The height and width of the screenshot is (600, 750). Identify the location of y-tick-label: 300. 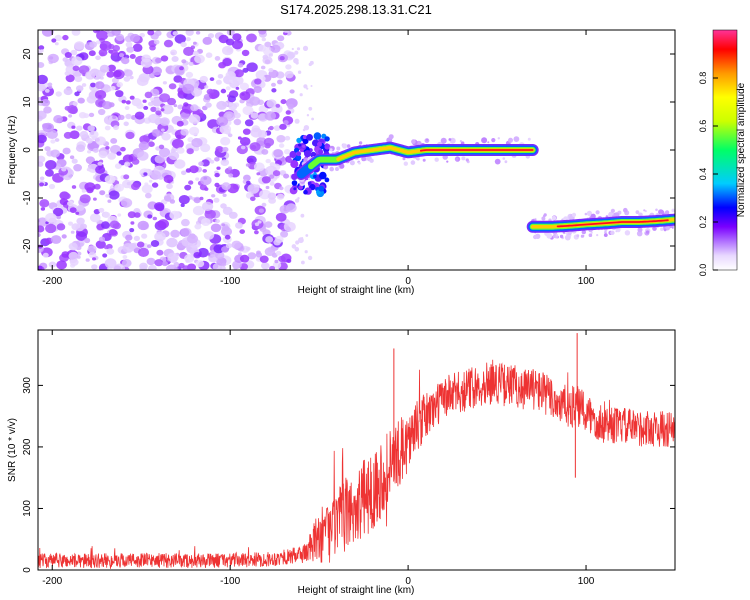
(27, 385).